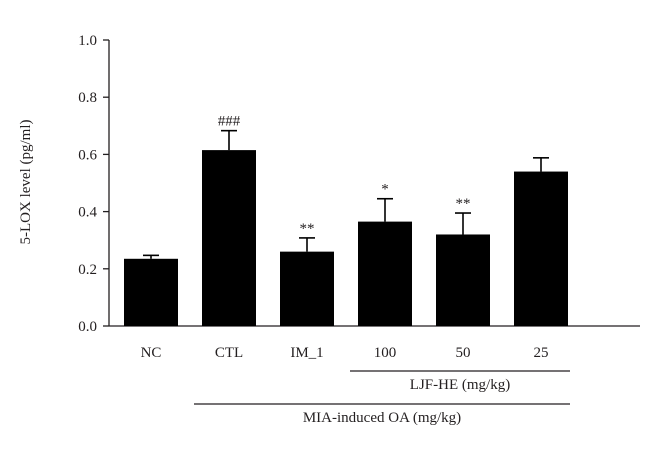 The image size is (660, 460). I want to click on y-tick-label: 0.8, so click(87, 98).